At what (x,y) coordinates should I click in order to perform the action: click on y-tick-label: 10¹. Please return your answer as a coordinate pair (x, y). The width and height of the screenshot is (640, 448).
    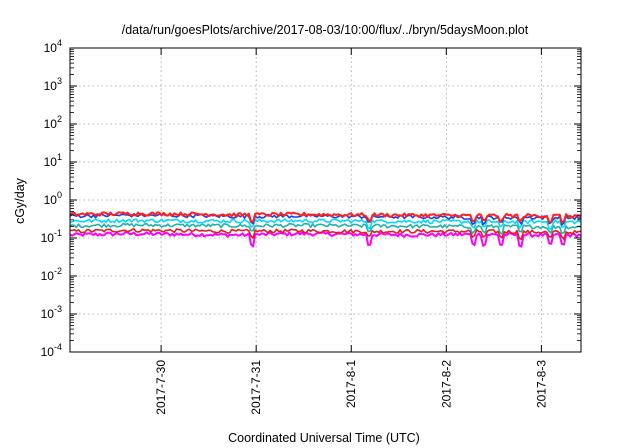
    Looking at the image, I should click on (53, 160).